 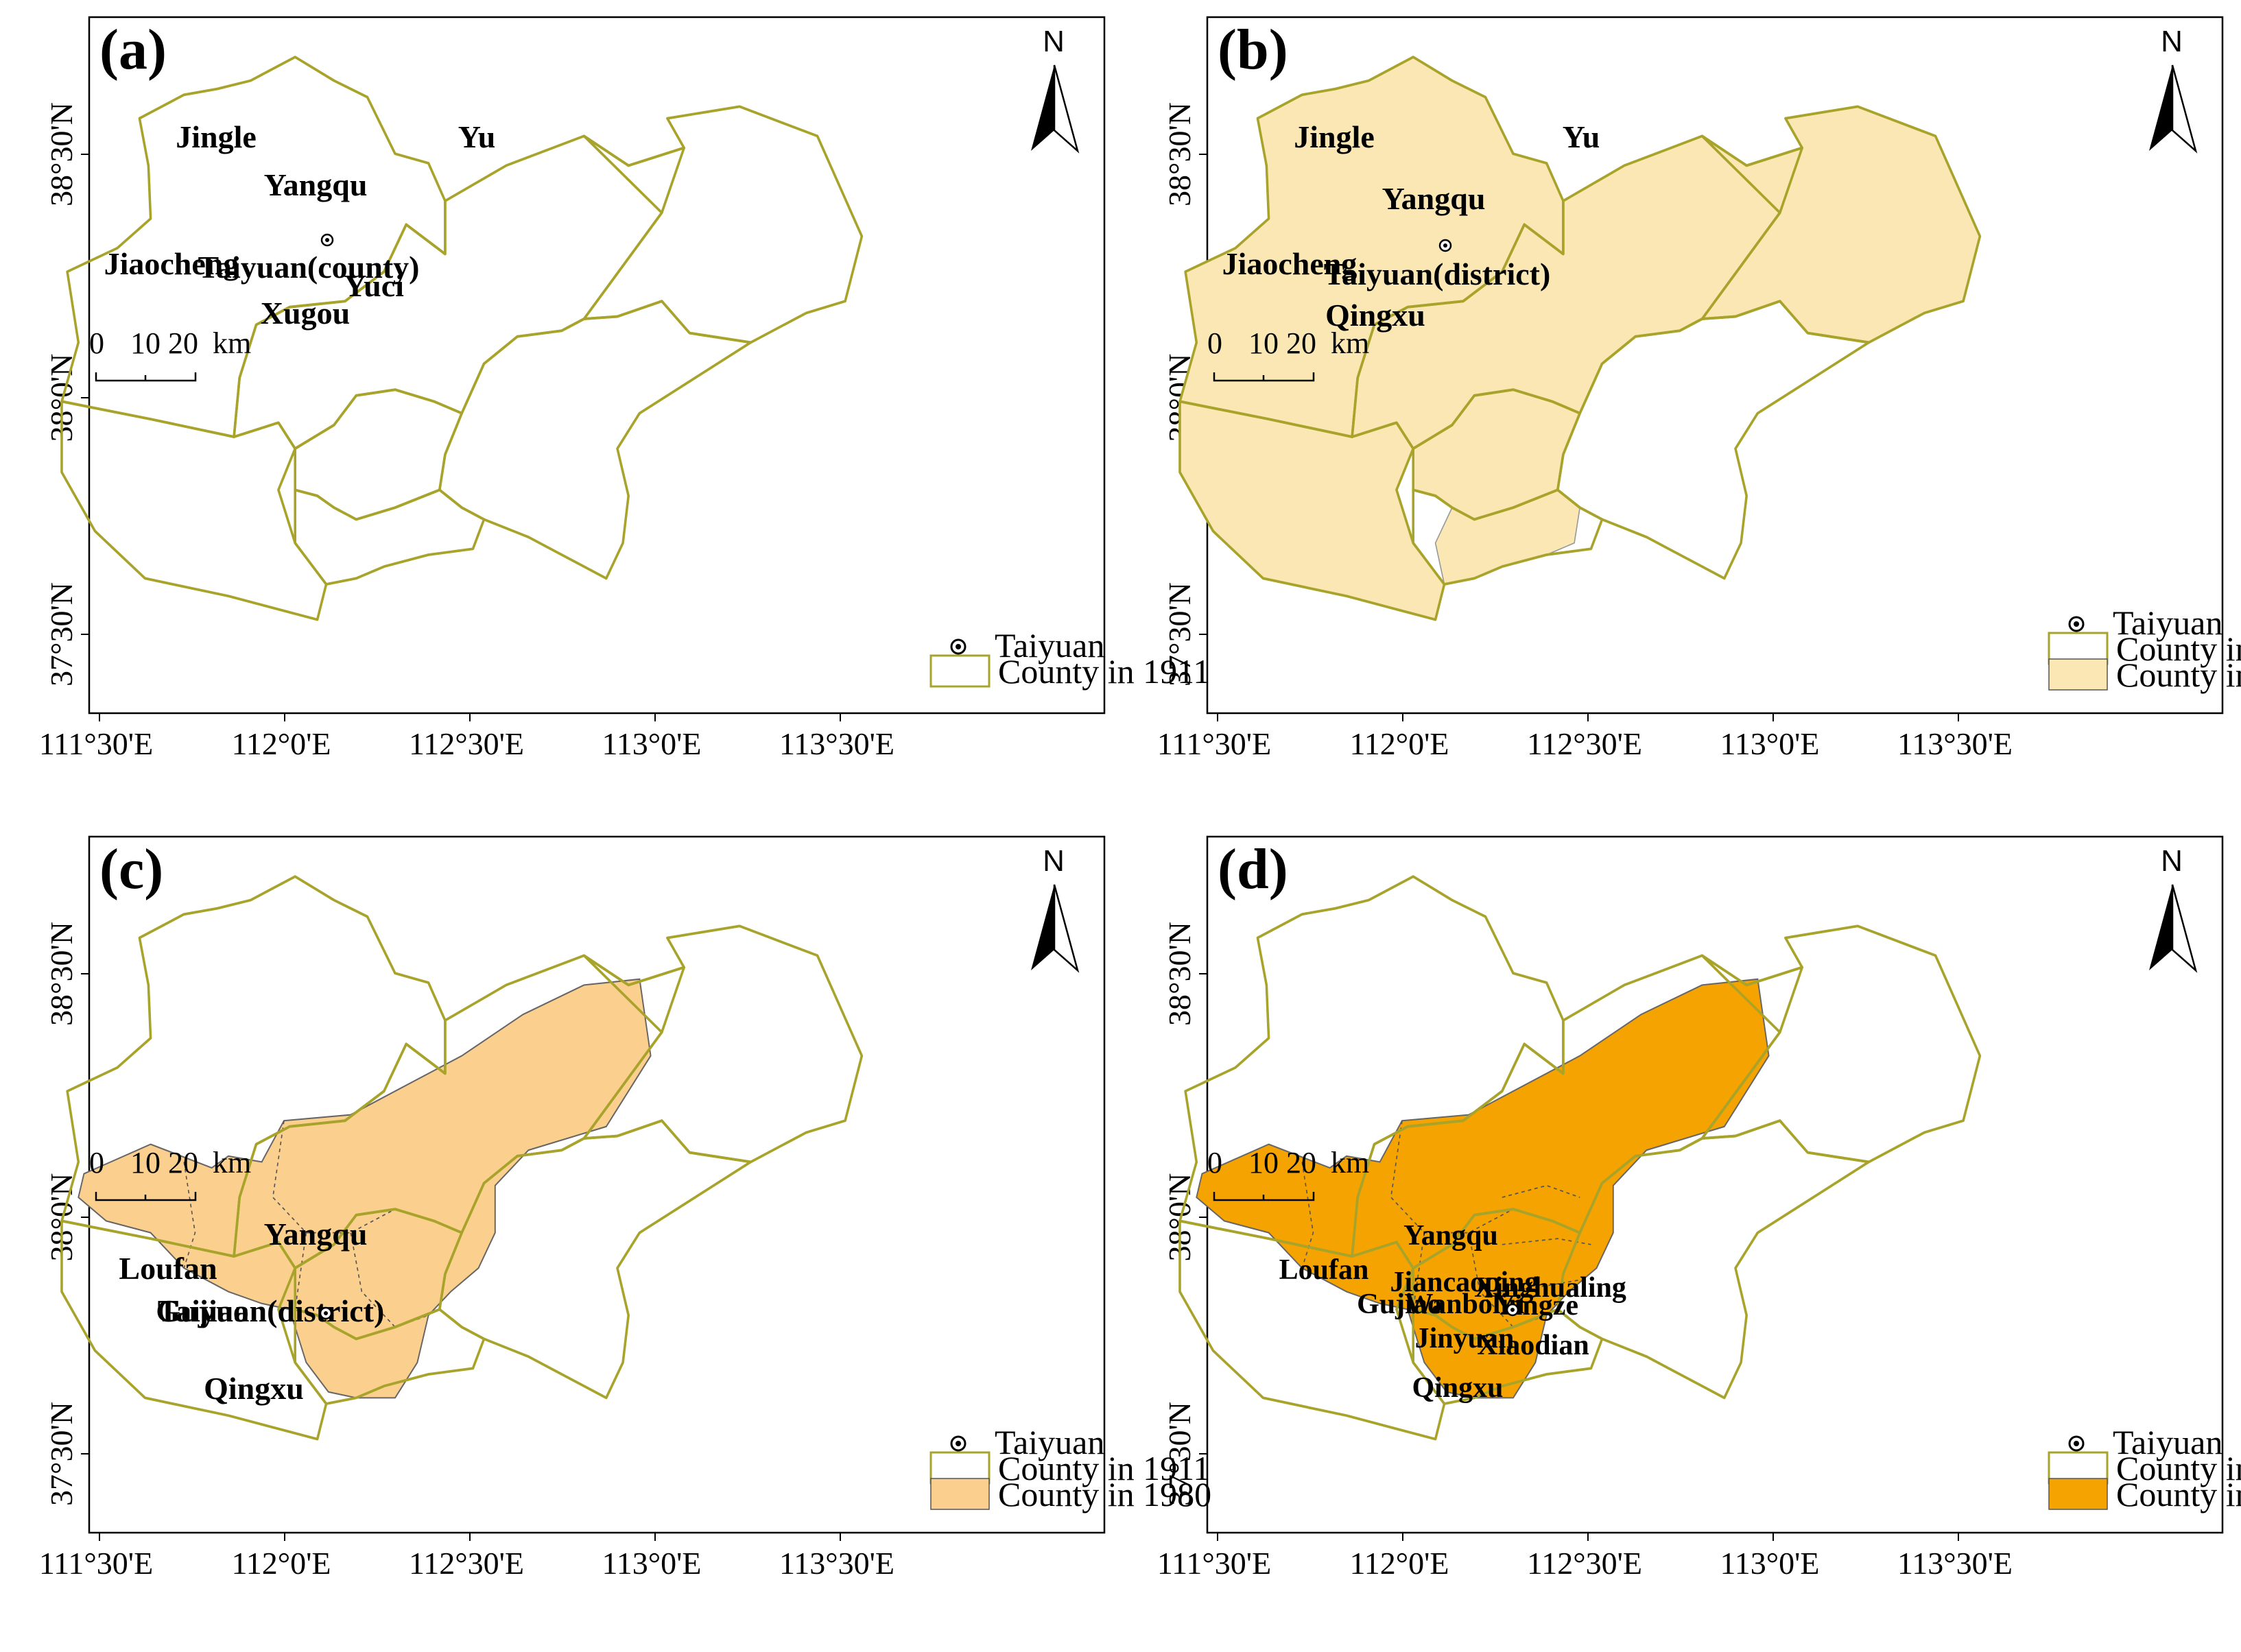 What do you see at coordinates (1324, 1270) in the screenshot?
I see `place-label-loufan: Loufan` at bounding box center [1324, 1270].